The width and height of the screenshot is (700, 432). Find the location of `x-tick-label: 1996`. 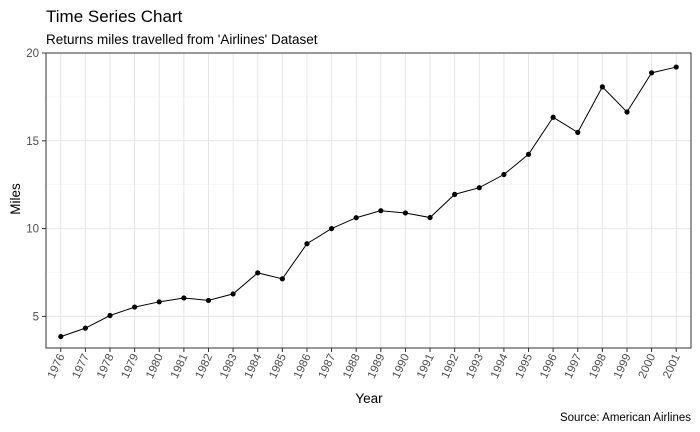

x-tick-label: 1996 is located at coordinates (549, 366).